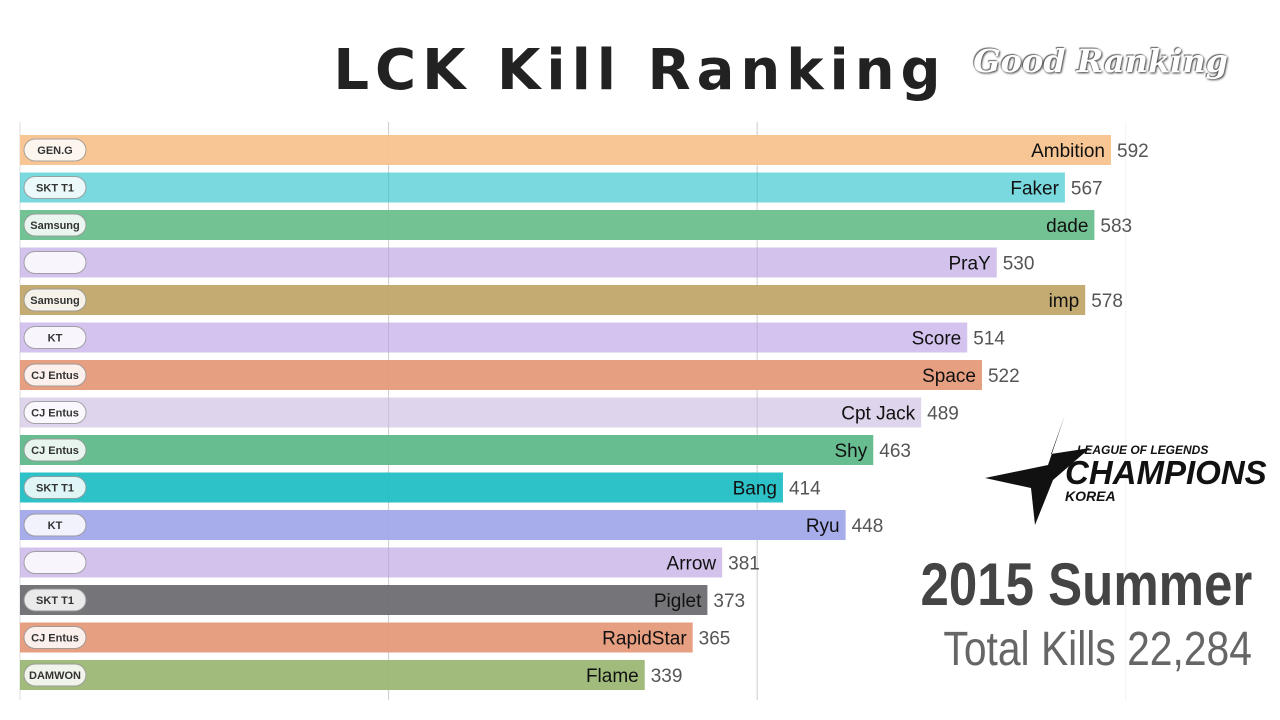 The image size is (1280, 720). Describe the element at coordinates (678, 601) in the screenshot. I see `bar-label: Piglet` at that location.